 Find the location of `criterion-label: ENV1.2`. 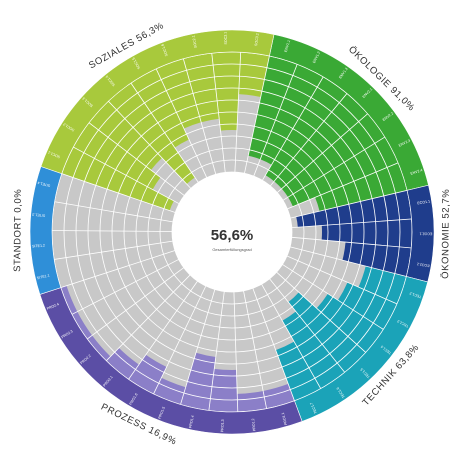

criterion-label: ENV1.2 is located at coordinates (316, 57).